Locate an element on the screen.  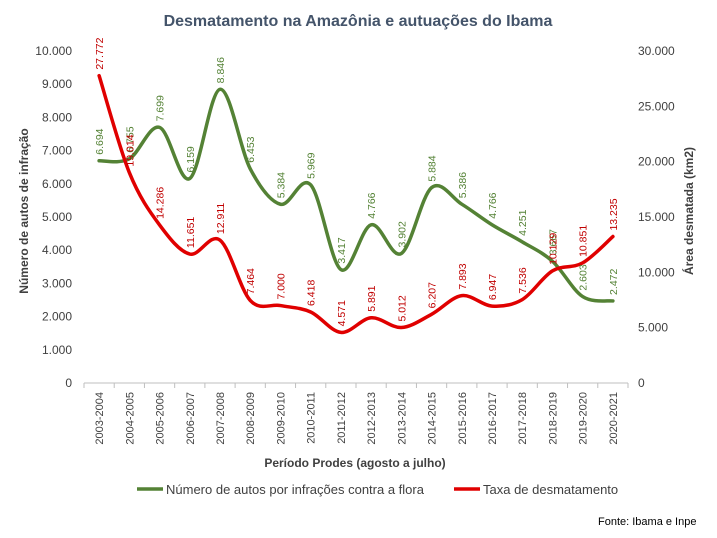
data-label-taxa: 14.286 is located at coordinates (161, 203).